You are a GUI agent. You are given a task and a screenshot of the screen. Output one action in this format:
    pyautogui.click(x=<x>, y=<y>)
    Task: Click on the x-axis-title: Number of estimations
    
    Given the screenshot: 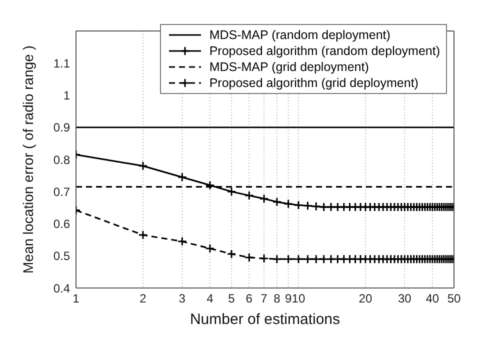 What is the action you would take?
    pyautogui.click(x=265, y=319)
    